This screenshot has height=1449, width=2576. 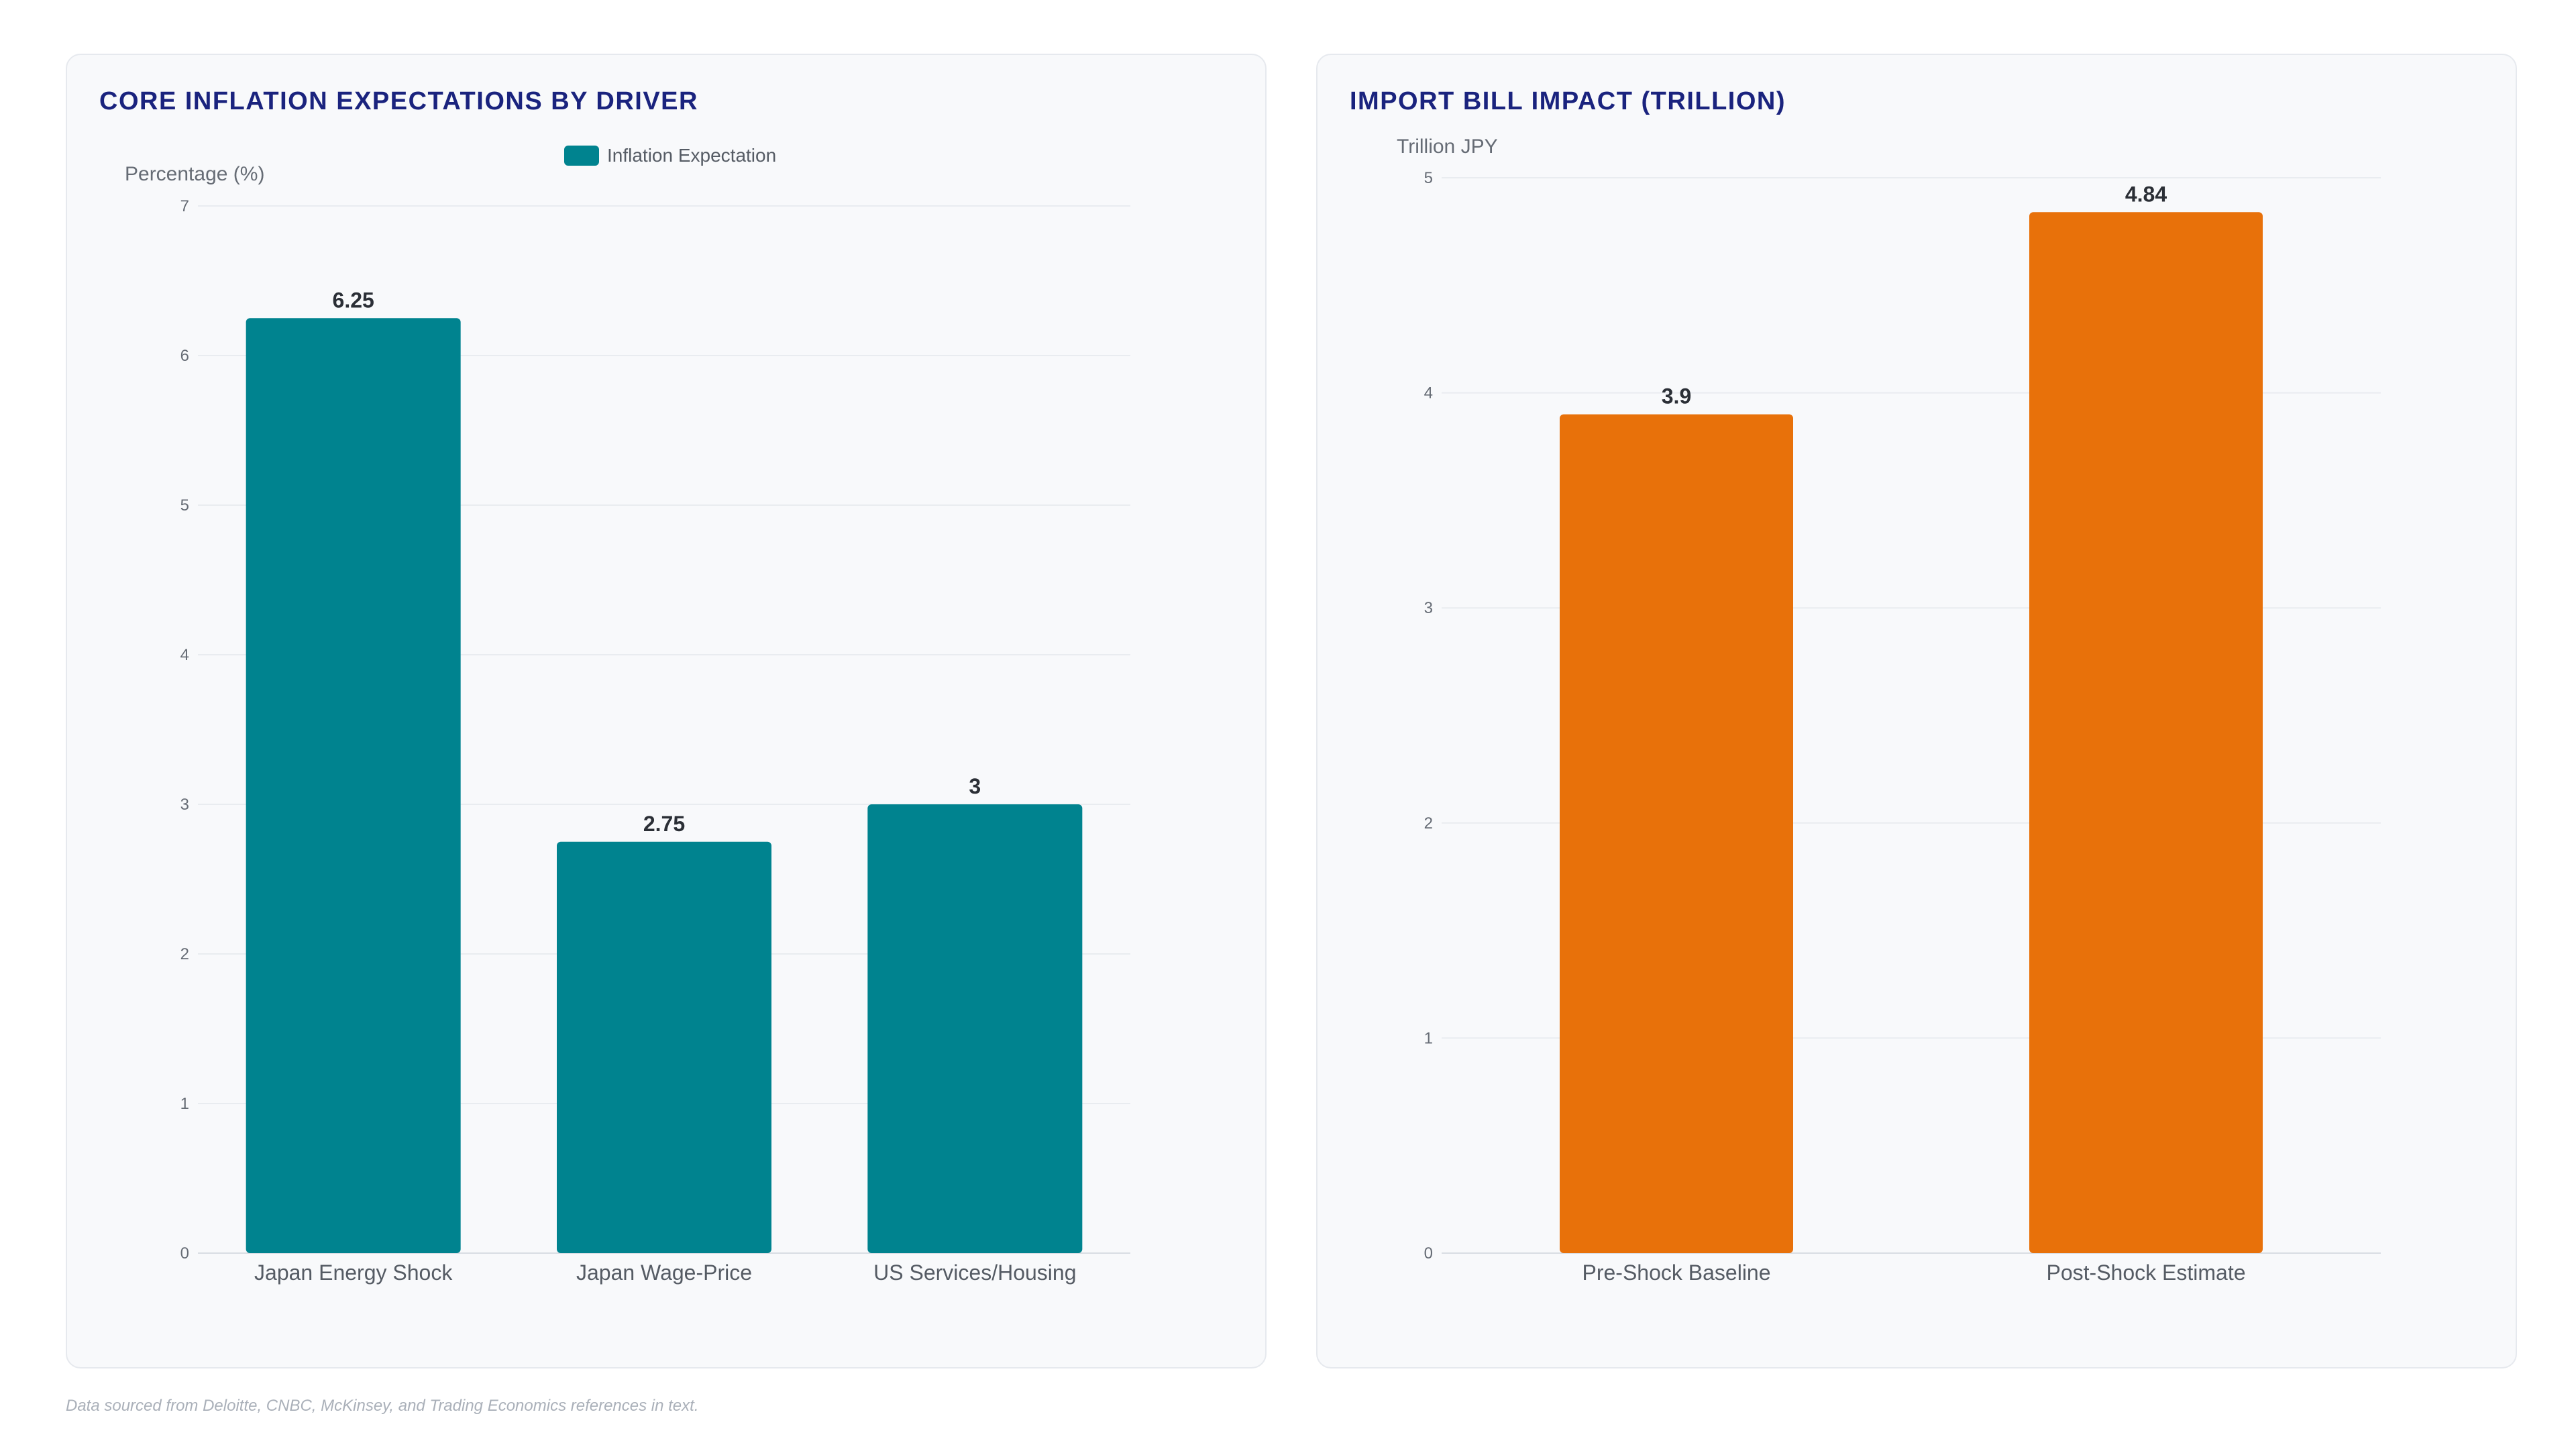 What do you see at coordinates (353, 1272) in the screenshot?
I see `category-label: Japan Energy Shock` at bounding box center [353, 1272].